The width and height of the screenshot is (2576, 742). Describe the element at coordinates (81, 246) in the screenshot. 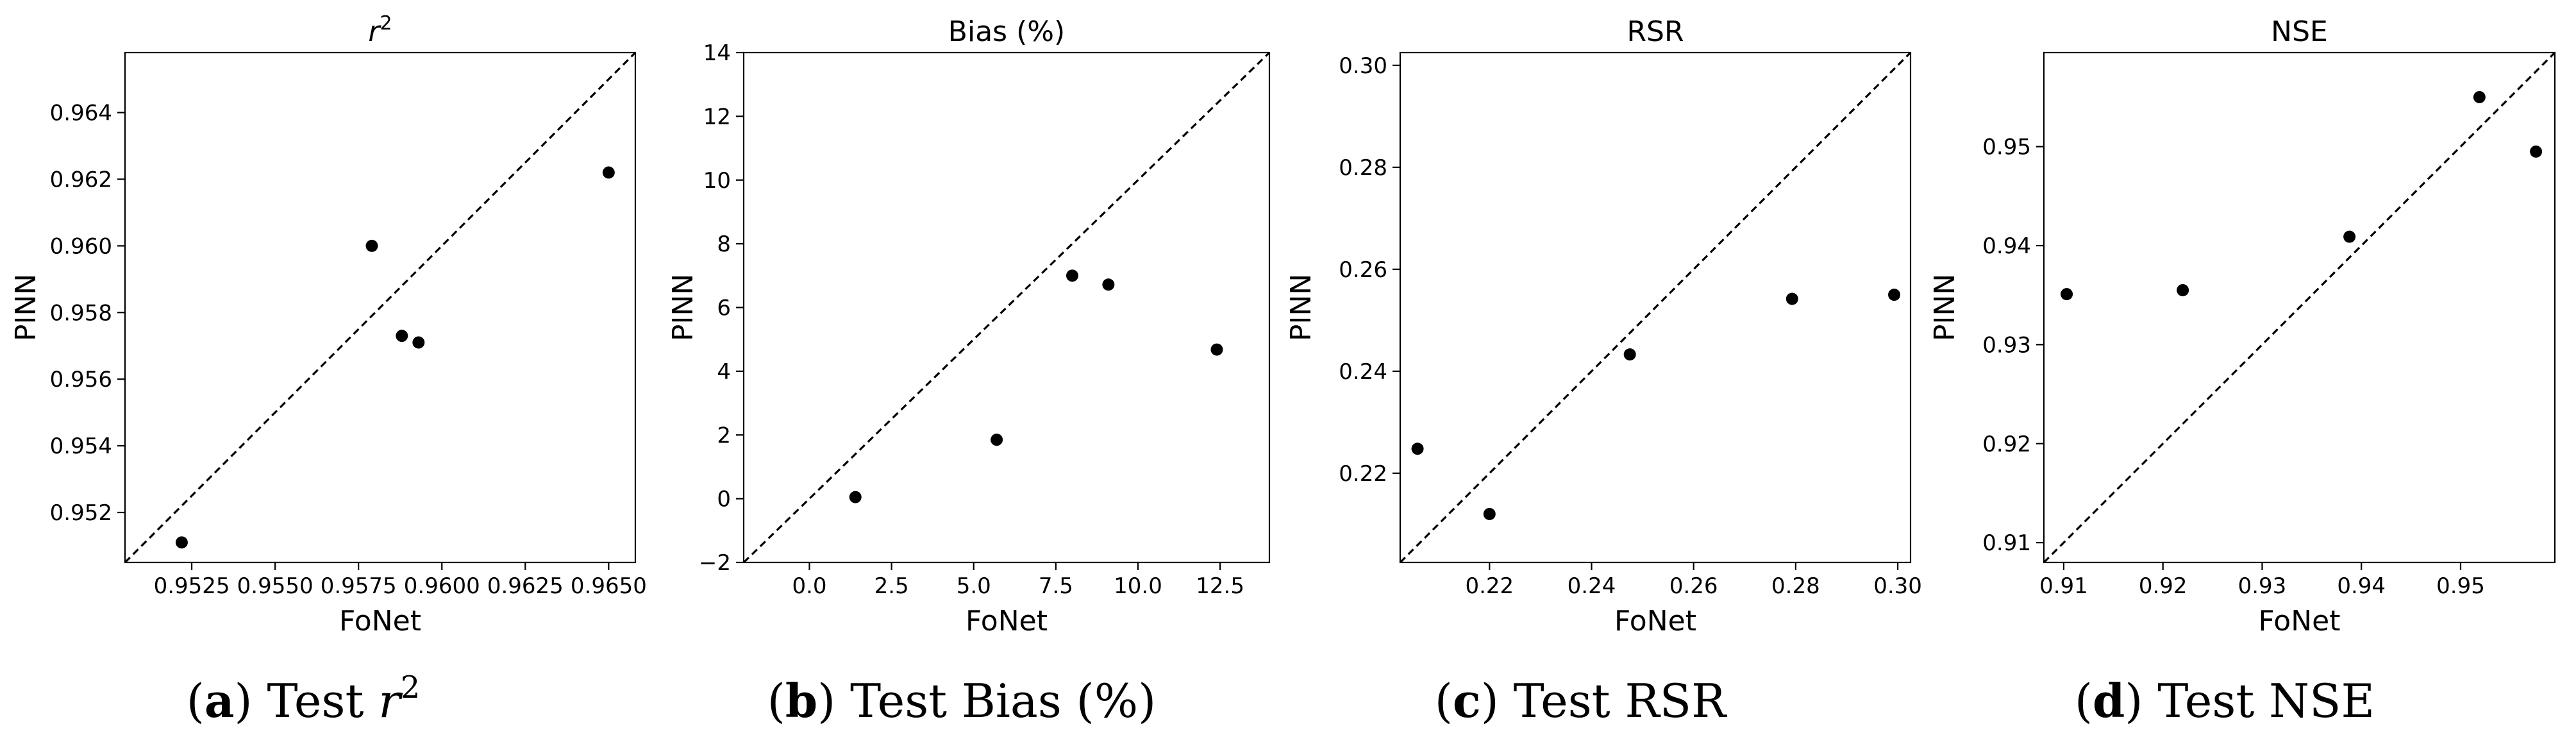

I see `y-tick-label: 0.960` at that location.